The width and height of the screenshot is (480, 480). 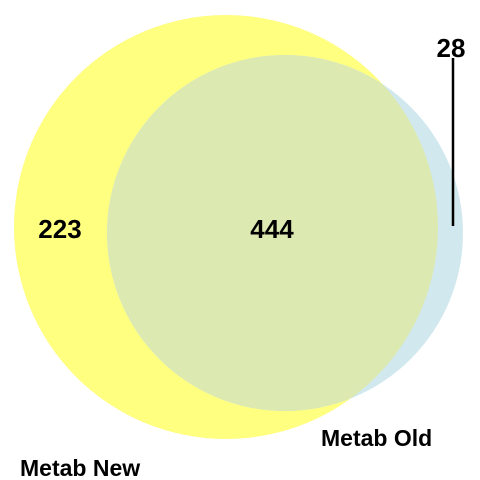 What do you see at coordinates (376, 438) in the screenshot?
I see `set-label-metab-old: Metab Old` at bounding box center [376, 438].